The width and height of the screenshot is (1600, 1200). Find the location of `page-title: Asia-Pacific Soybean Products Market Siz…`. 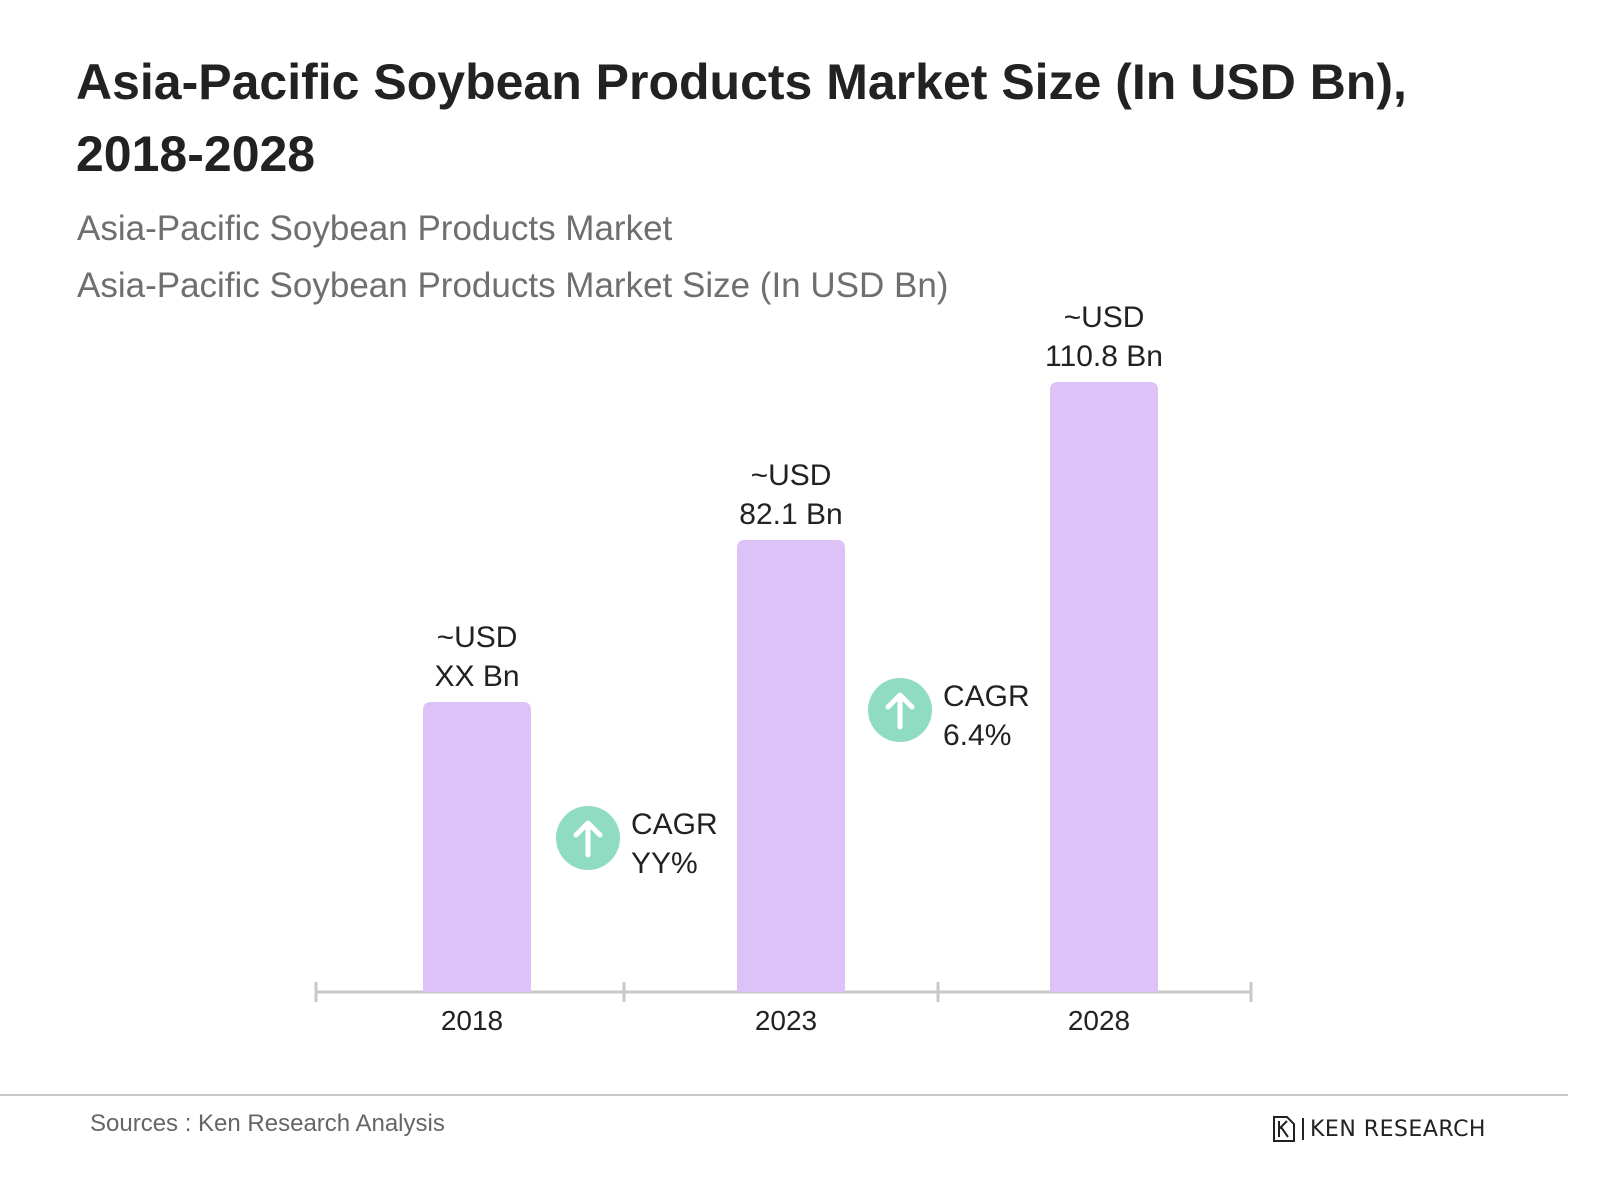

page-title: Asia-Pacific Soybean Products Market Siz… is located at coordinates (741, 118).